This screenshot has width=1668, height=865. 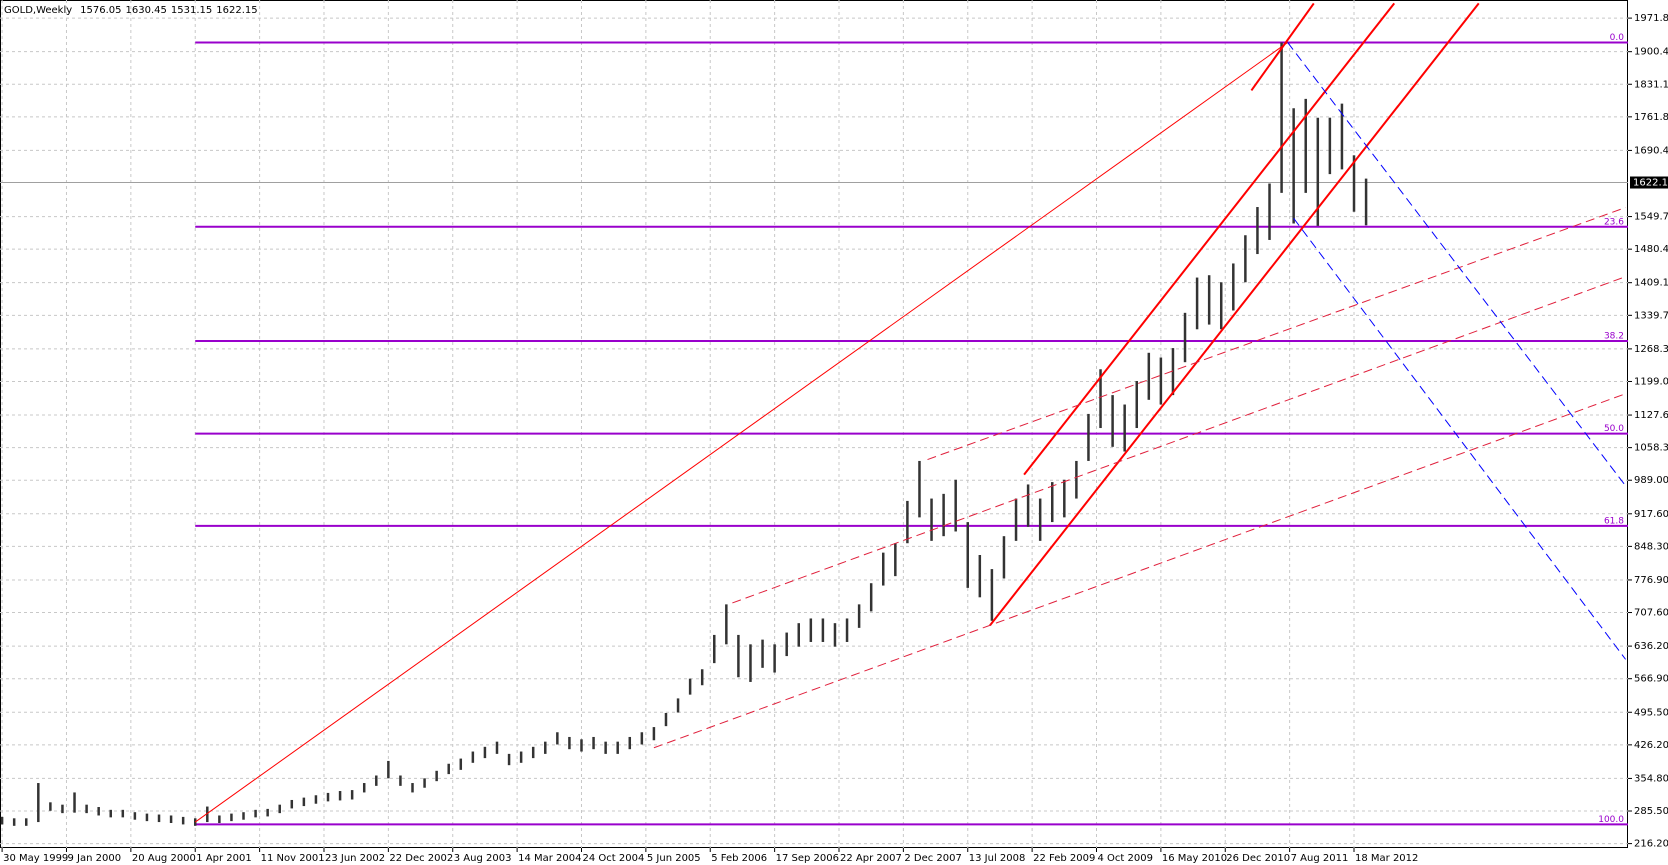 I want to click on y-tick-label: 1127.60, so click(x=1651, y=415).